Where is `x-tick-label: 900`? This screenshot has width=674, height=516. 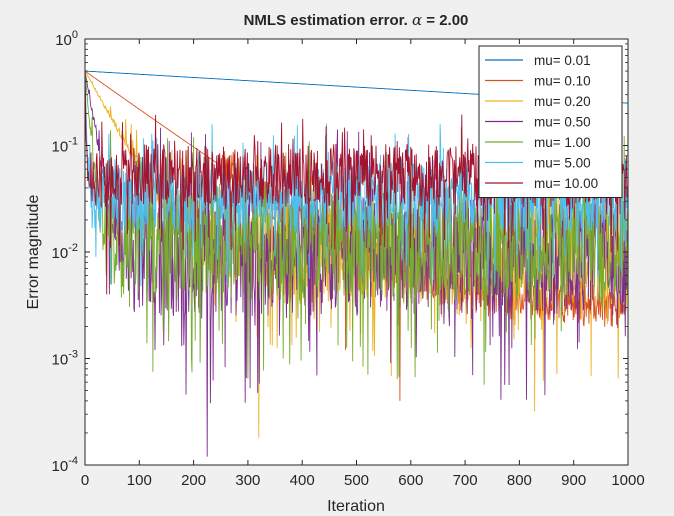
x-tick-label: 900 is located at coordinates (573, 480).